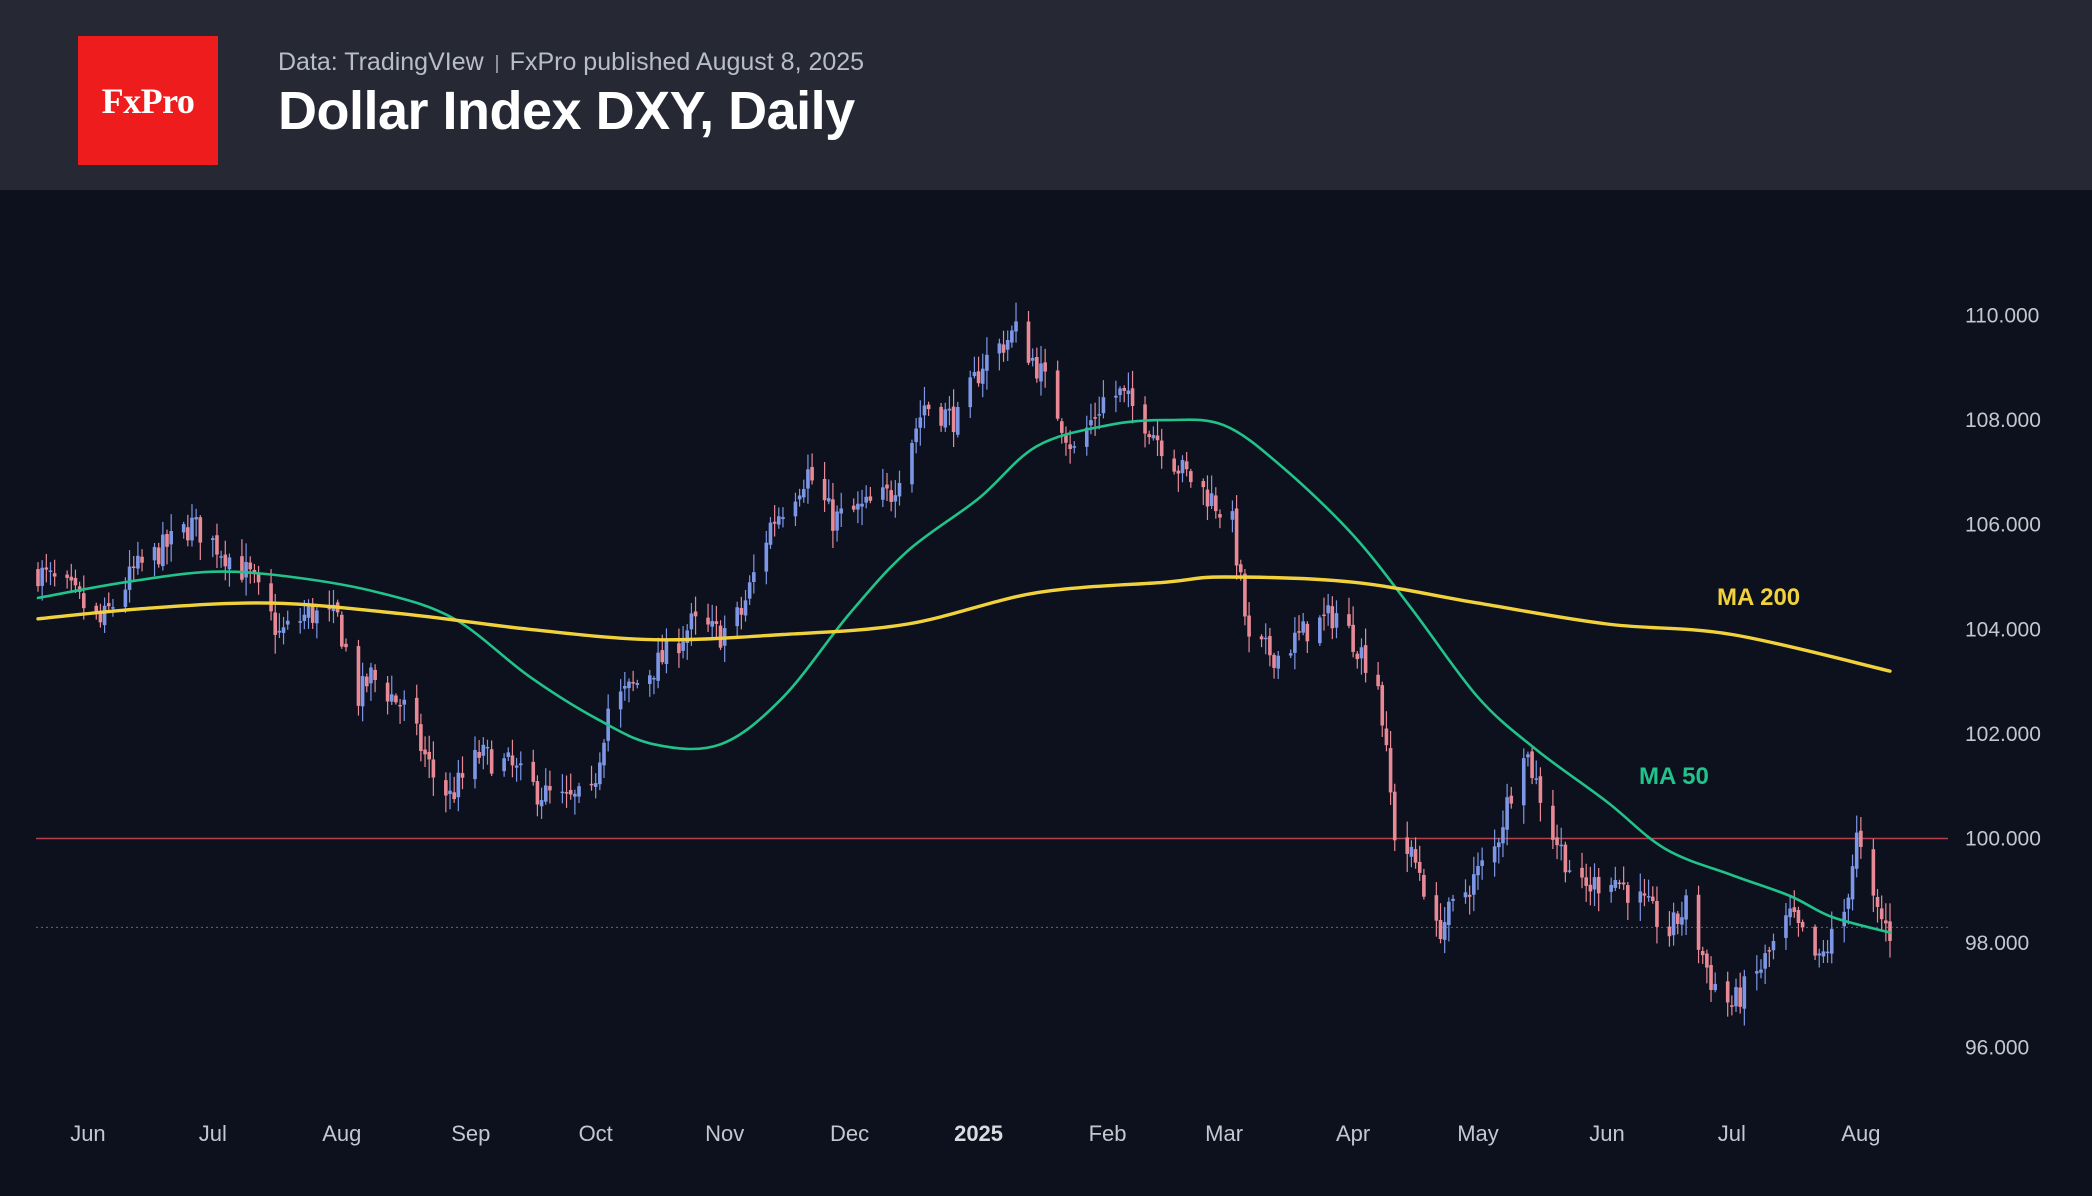  I want to click on x-tick-label: Feb, so click(1108, 1133).